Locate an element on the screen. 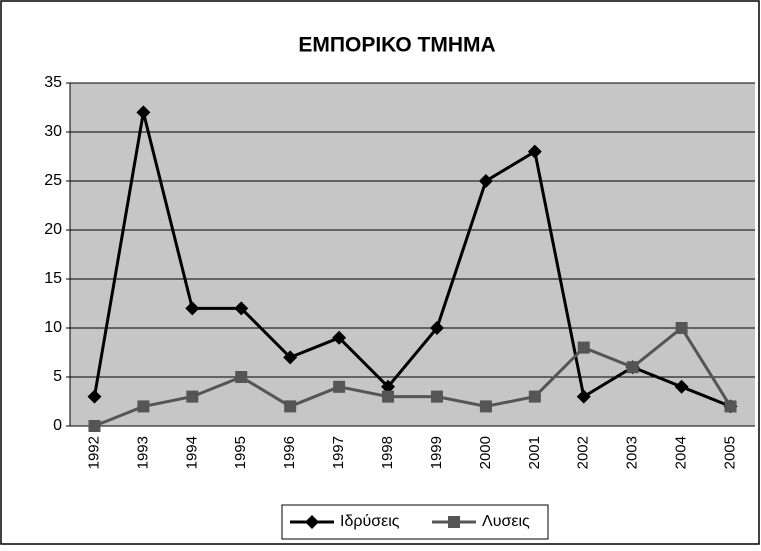 Image resolution: width=761 pixels, height=551 pixels. x-tick-label: 1992 is located at coordinates (93, 452).